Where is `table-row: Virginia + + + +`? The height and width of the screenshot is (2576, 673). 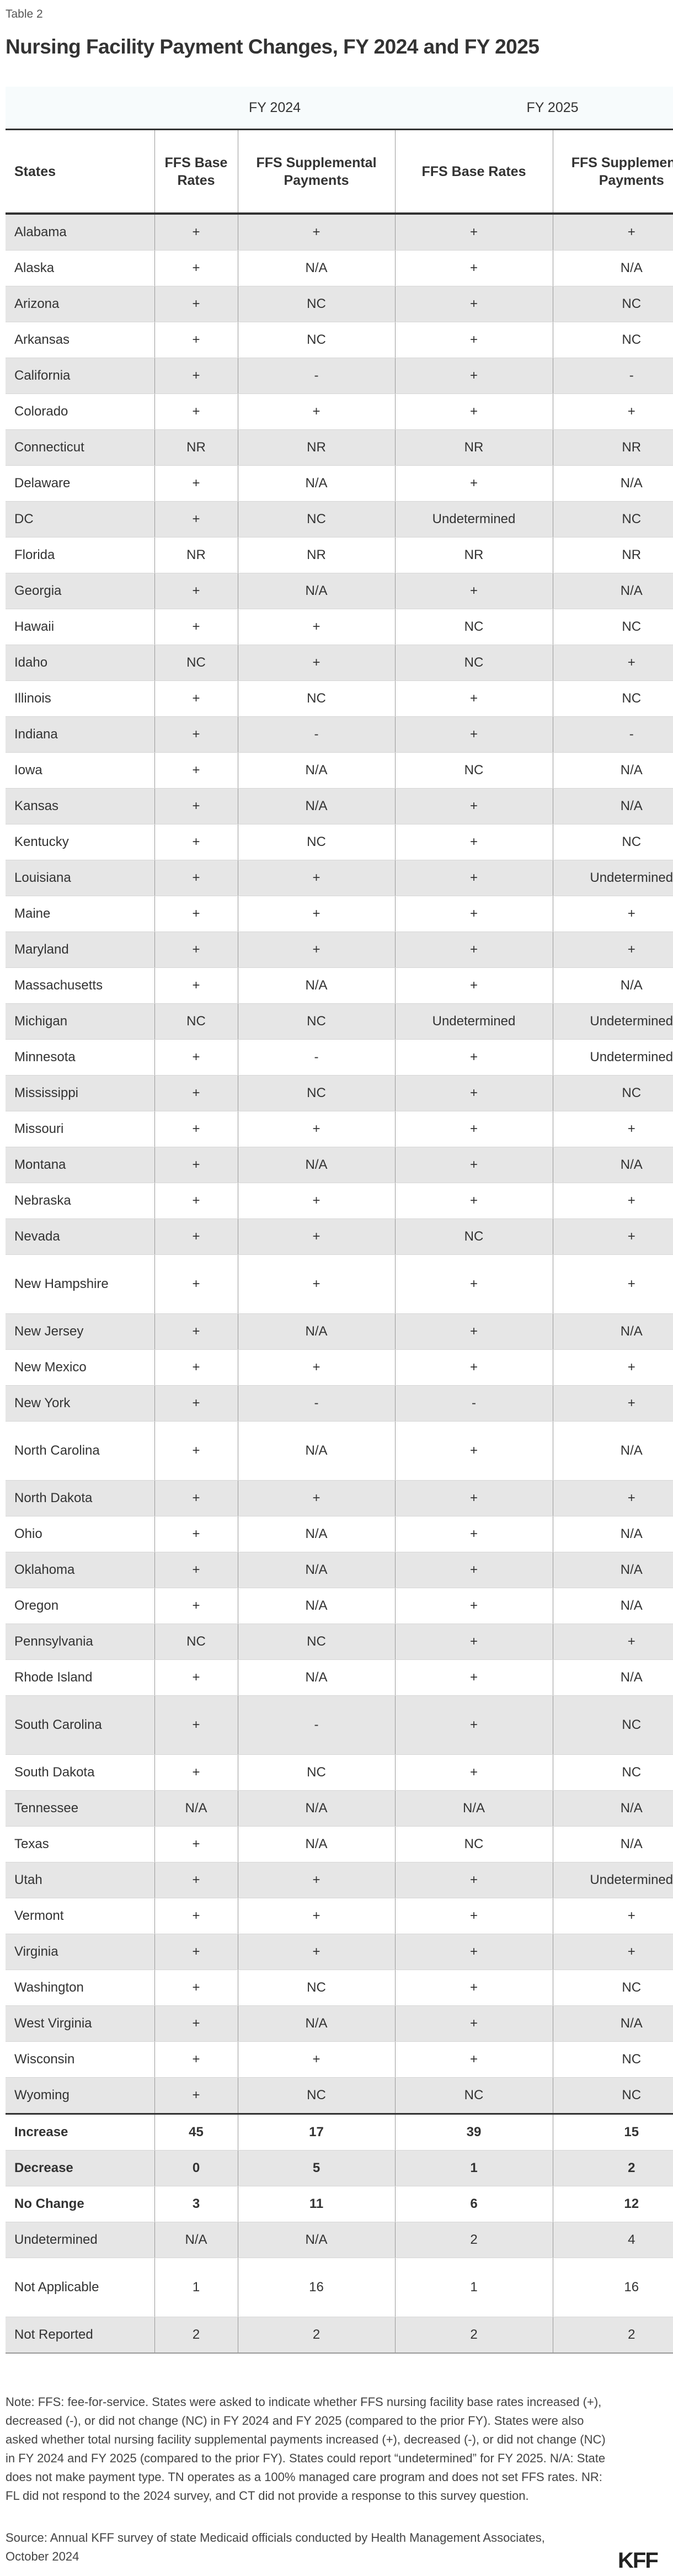
table-row: Virginia + + + + is located at coordinates (339, 1952).